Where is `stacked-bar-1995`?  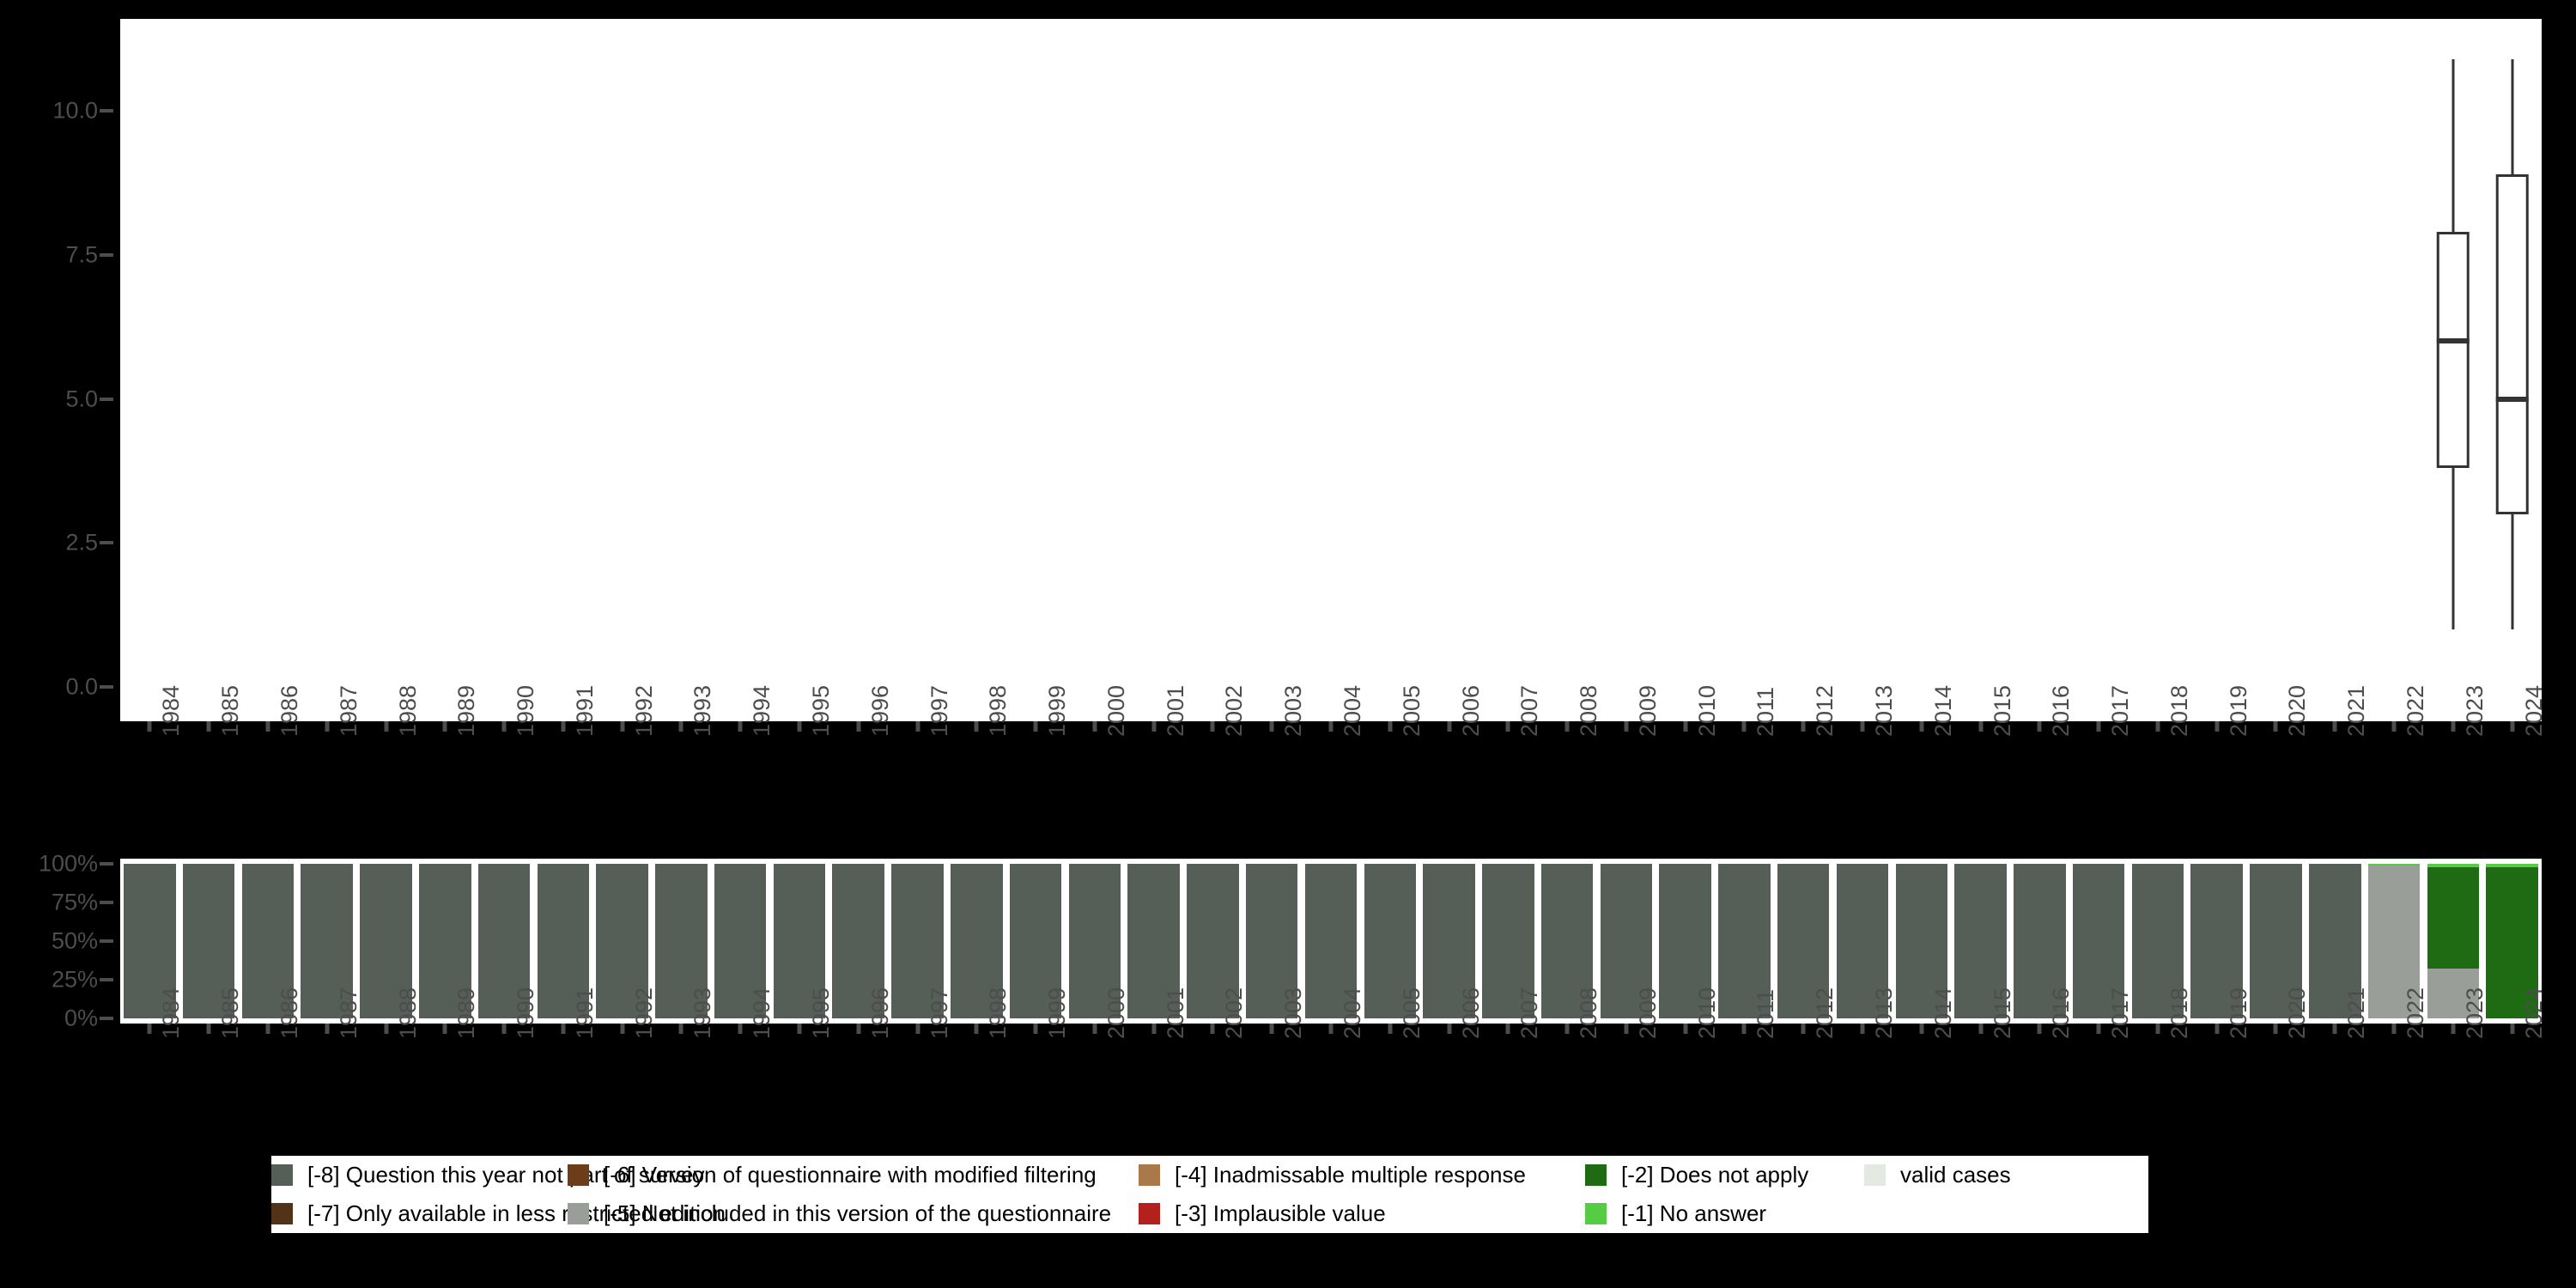
stacked-bar-1995 is located at coordinates (799, 941).